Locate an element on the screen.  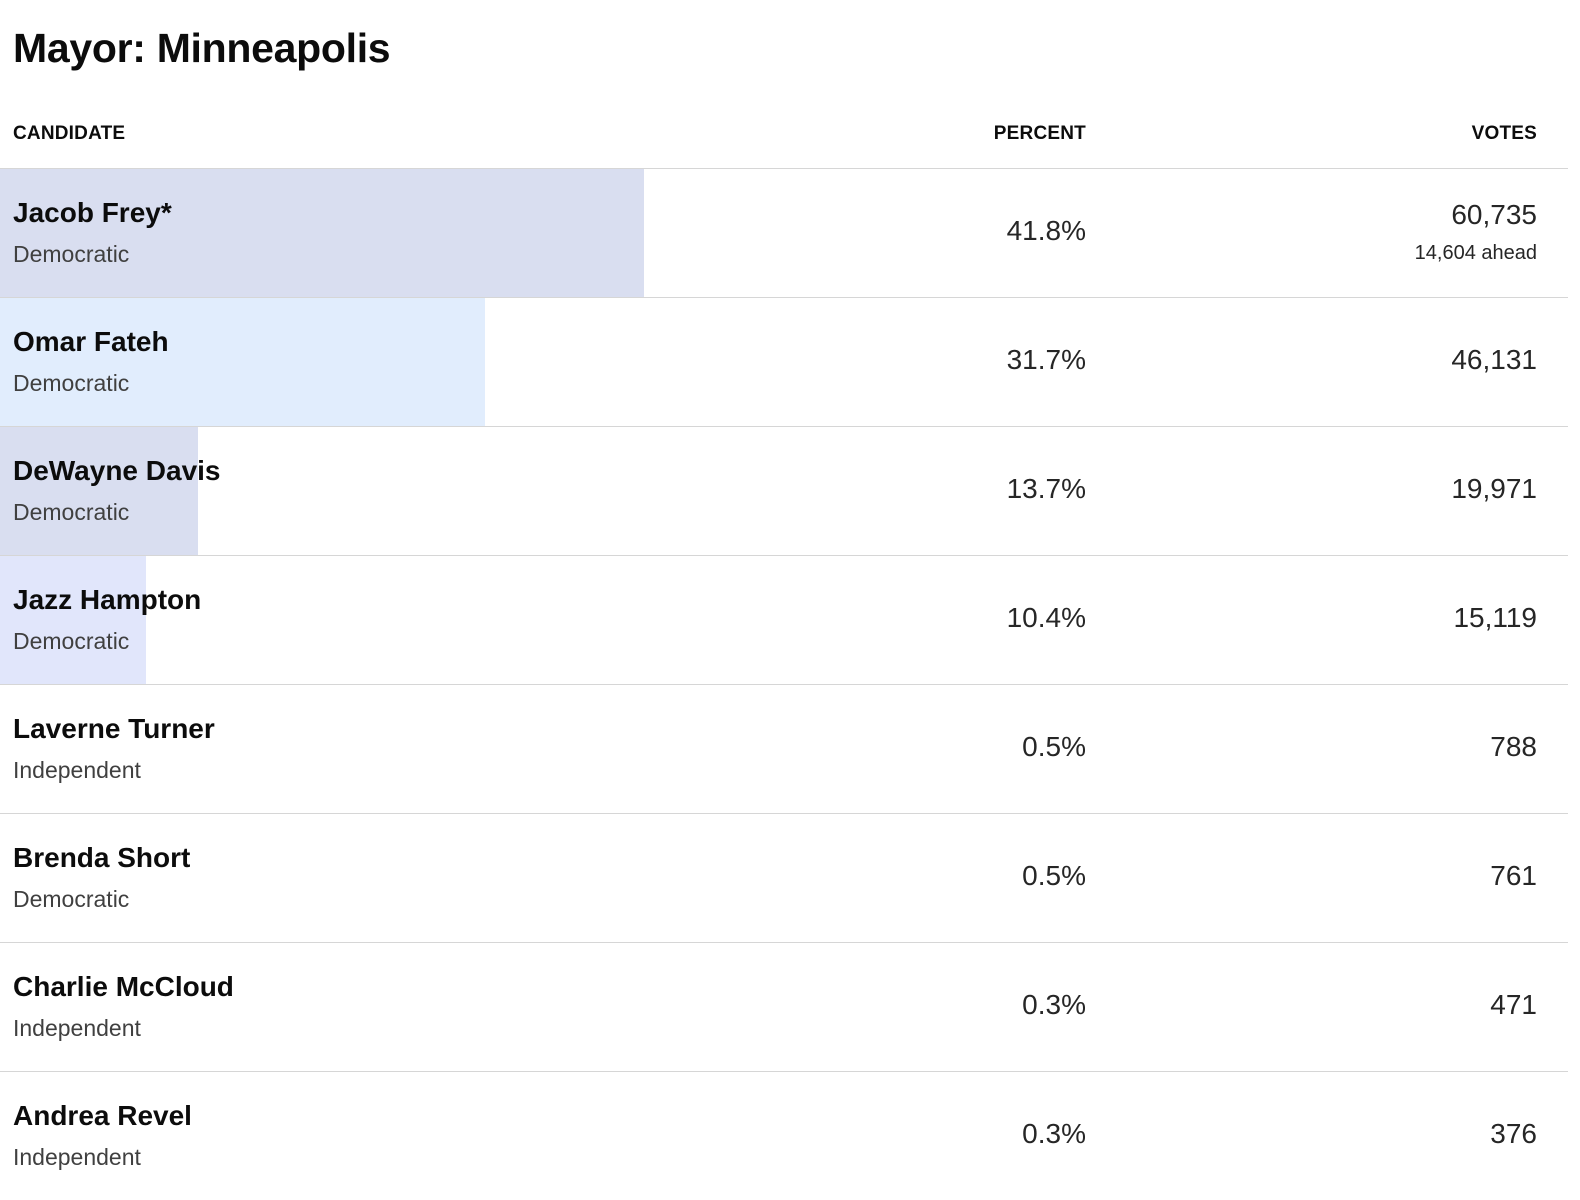
candidate-percent: 10.4% is located at coordinates (1046, 617).